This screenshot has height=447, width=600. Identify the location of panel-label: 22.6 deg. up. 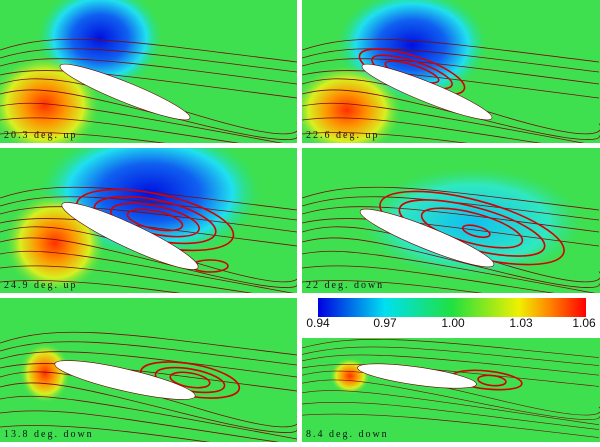
(342, 135).